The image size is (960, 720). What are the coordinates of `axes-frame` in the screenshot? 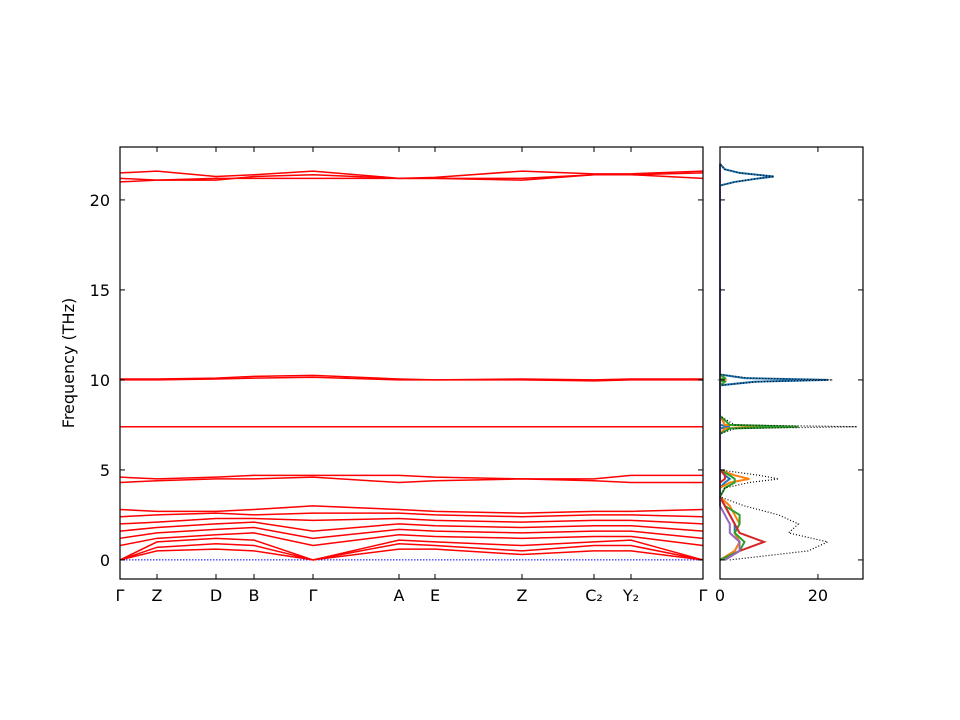 It's located at (791, 363).